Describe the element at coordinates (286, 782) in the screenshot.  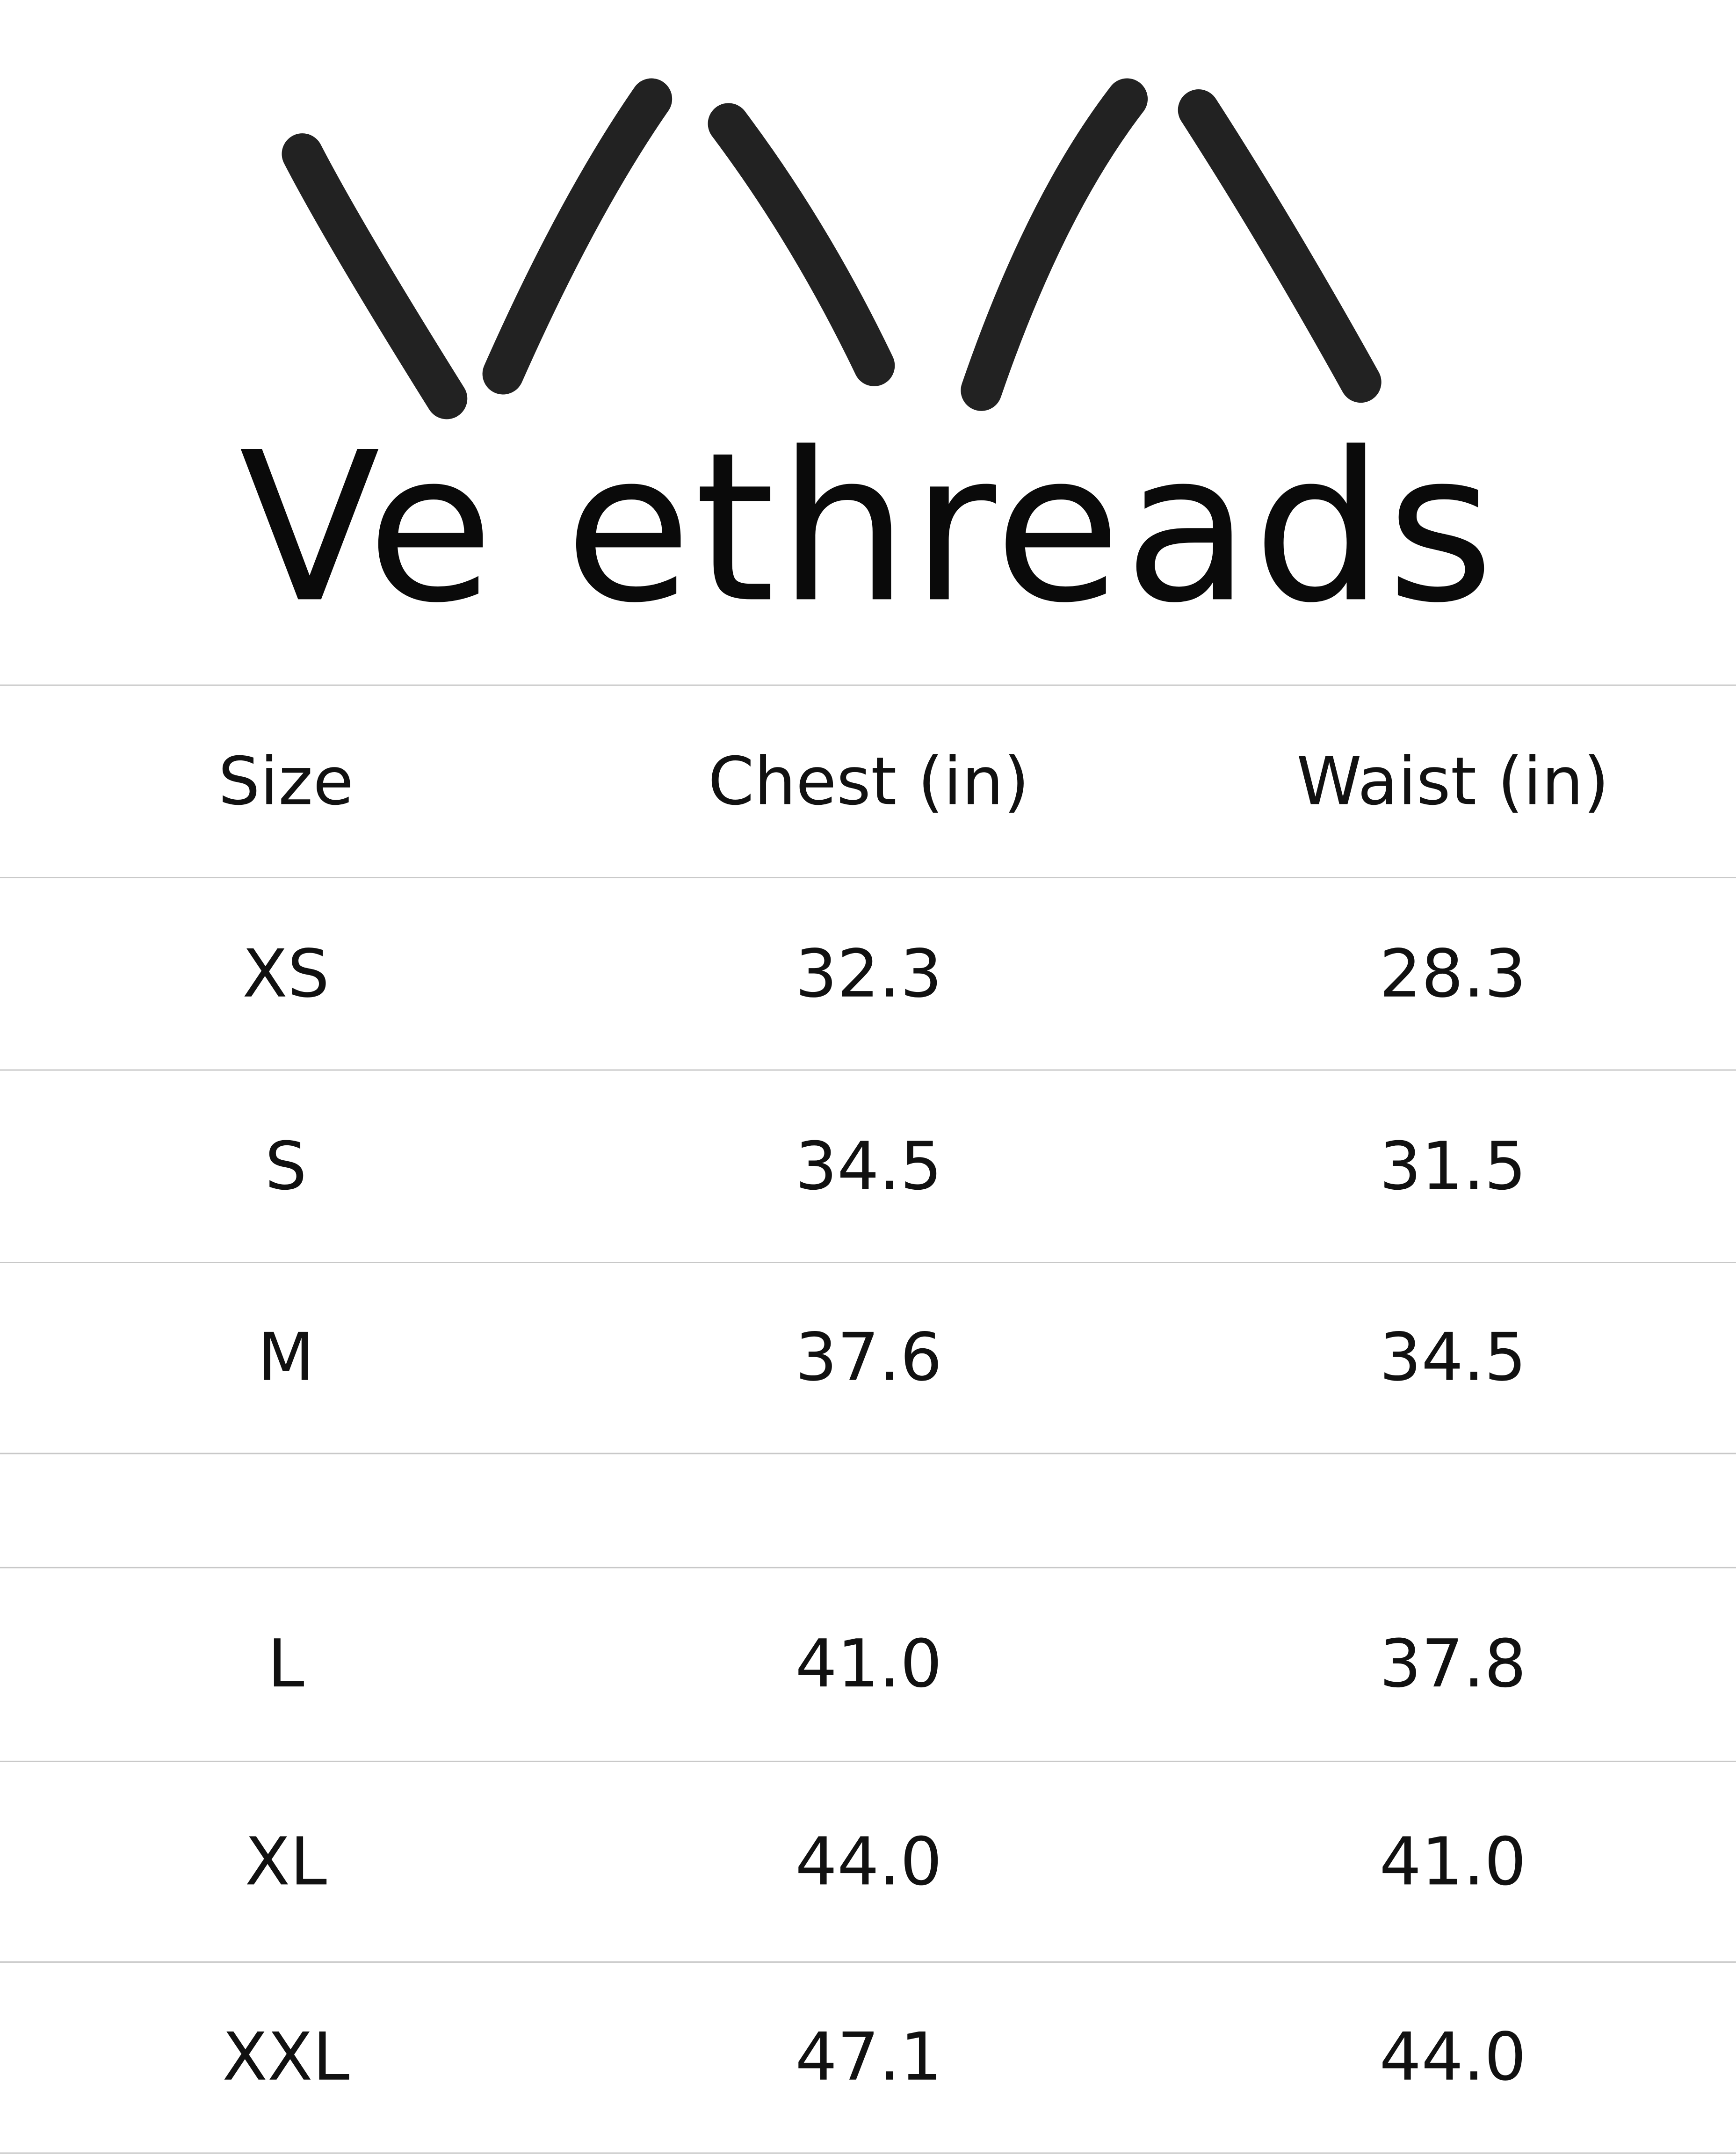
I see `header-size: Size` at that location.